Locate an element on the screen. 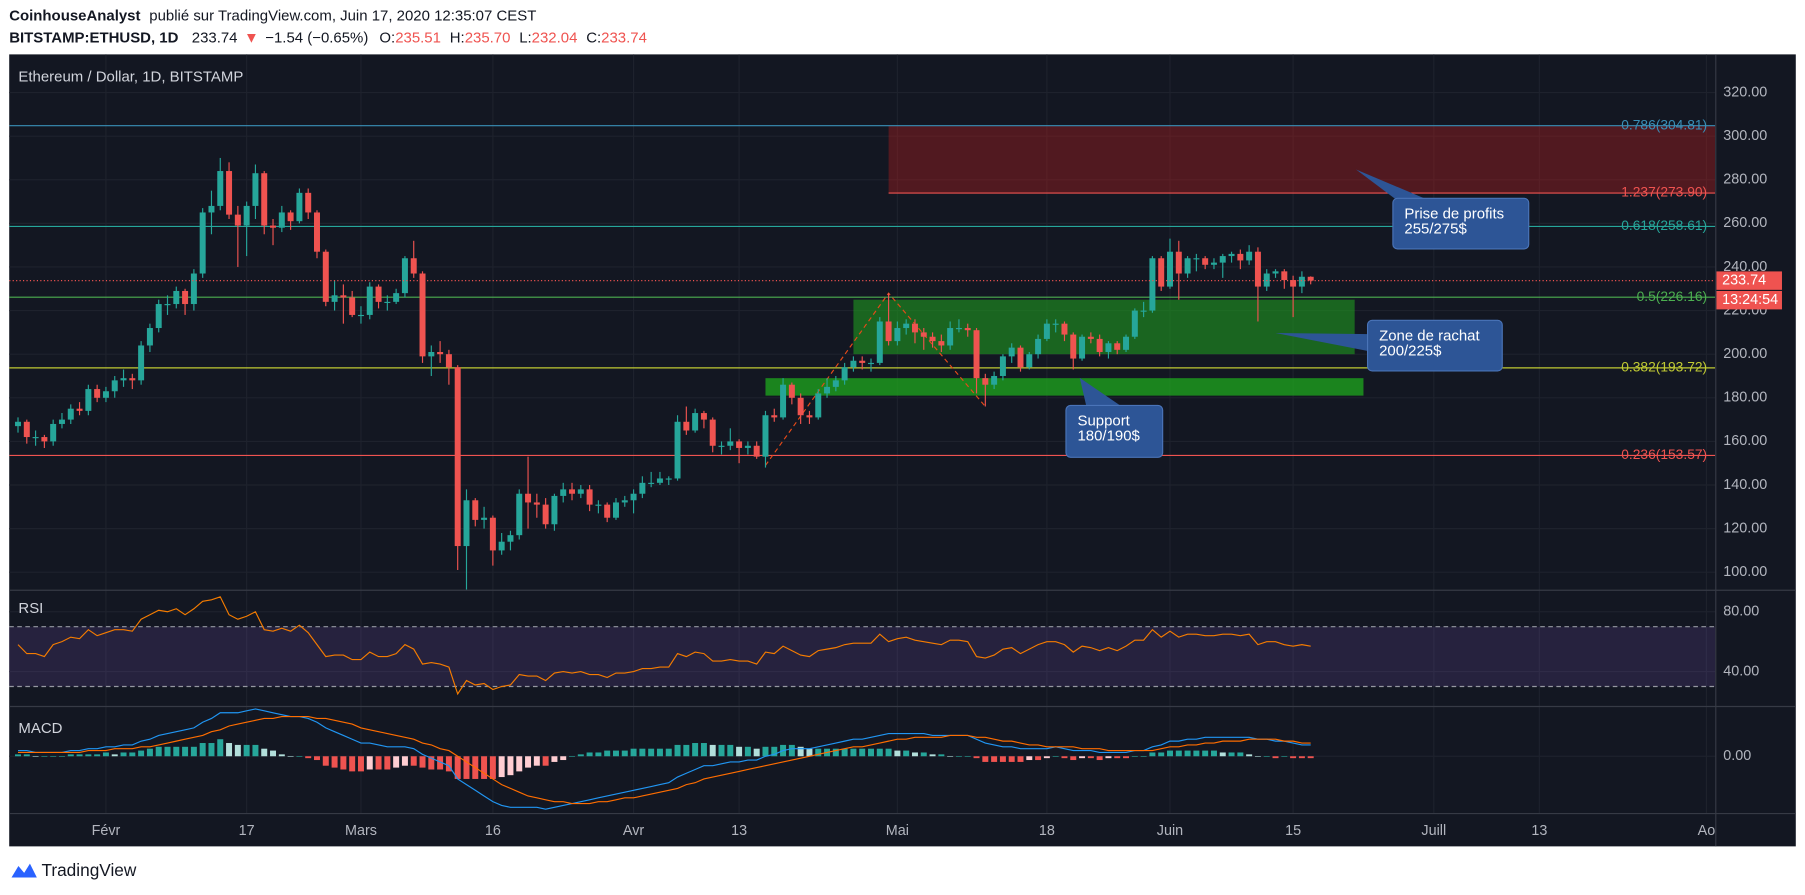 Image resolution: width=1805 pixels, height=895 pixels. y-tick-label: 120.00 is located at coordinates (1745, 528).